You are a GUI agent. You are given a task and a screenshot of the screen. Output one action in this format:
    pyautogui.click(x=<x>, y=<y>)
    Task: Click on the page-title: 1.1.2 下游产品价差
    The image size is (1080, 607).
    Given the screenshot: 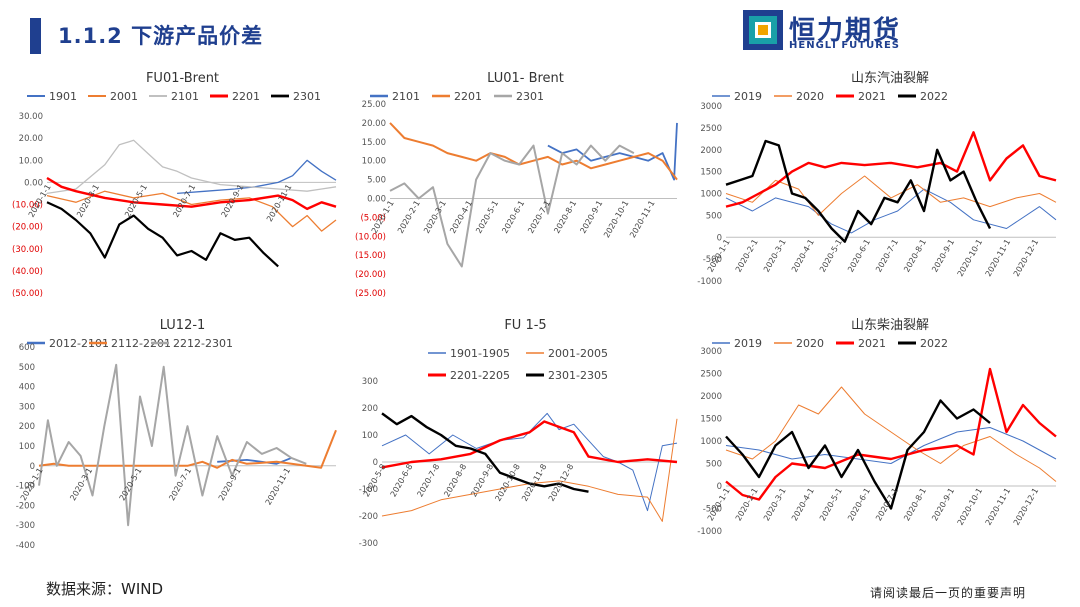 What is the action you would take?
    pyautogui.click(x=161, y=36)
    